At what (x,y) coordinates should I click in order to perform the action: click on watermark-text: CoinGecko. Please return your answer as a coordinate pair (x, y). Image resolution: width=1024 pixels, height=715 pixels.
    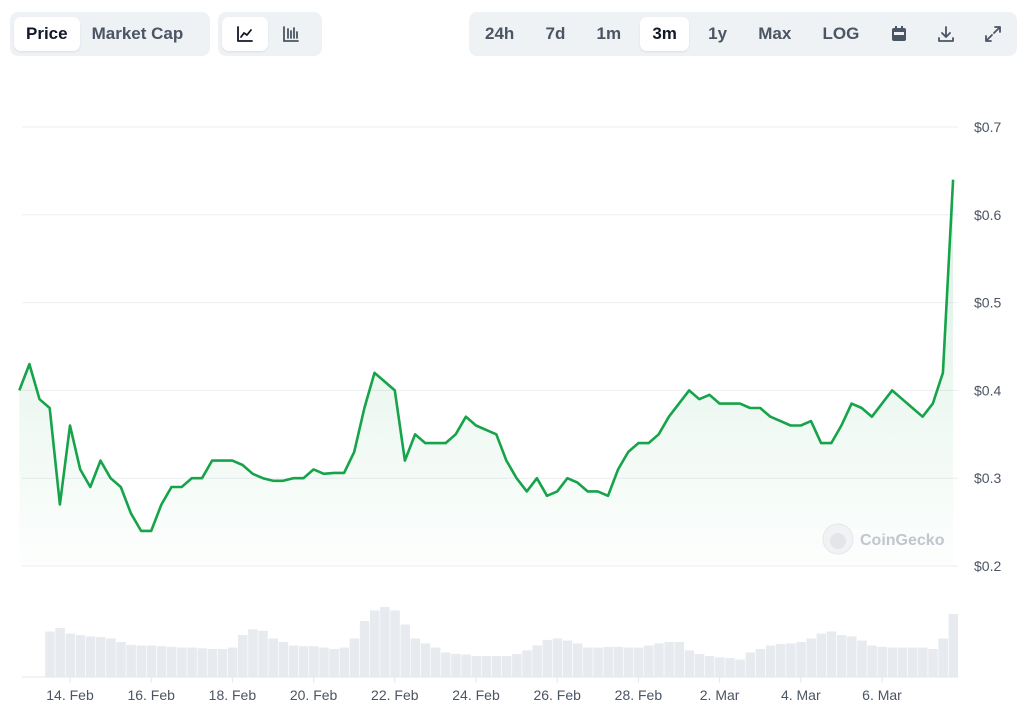
    Looking at the image, I should click on (902, 540).